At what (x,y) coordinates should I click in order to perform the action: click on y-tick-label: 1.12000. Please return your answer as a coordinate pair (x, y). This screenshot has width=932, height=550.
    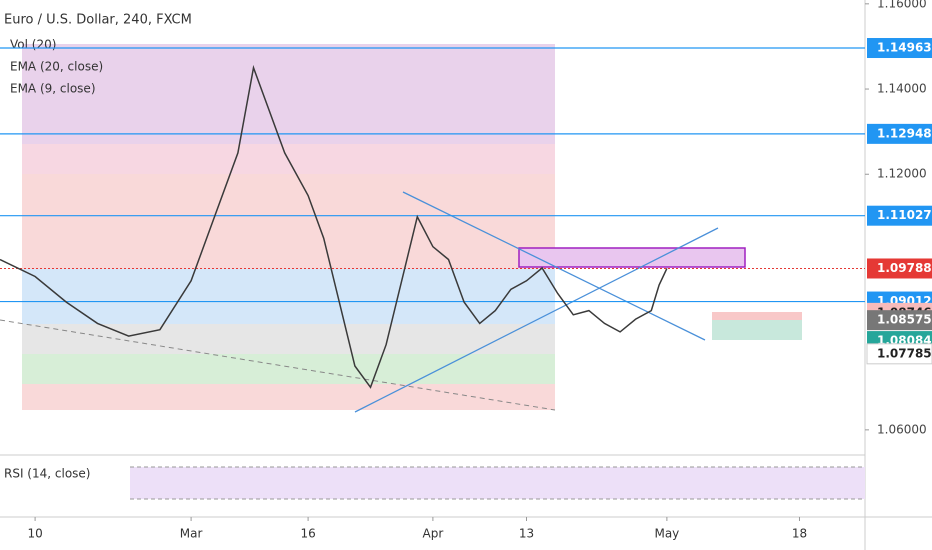
    Looking at the image, I should click on (902, 174).